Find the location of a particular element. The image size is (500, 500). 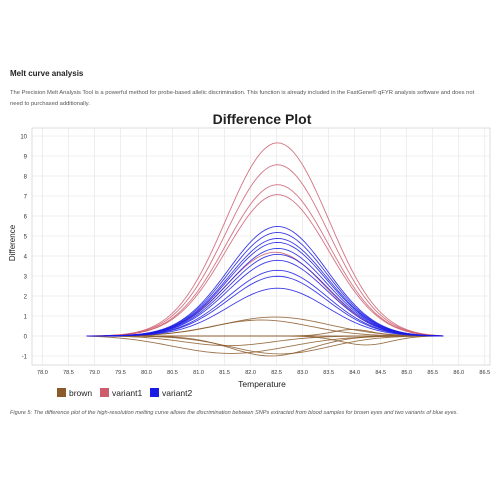

y-axis-label: Difference is located at coordinates (12, 242).